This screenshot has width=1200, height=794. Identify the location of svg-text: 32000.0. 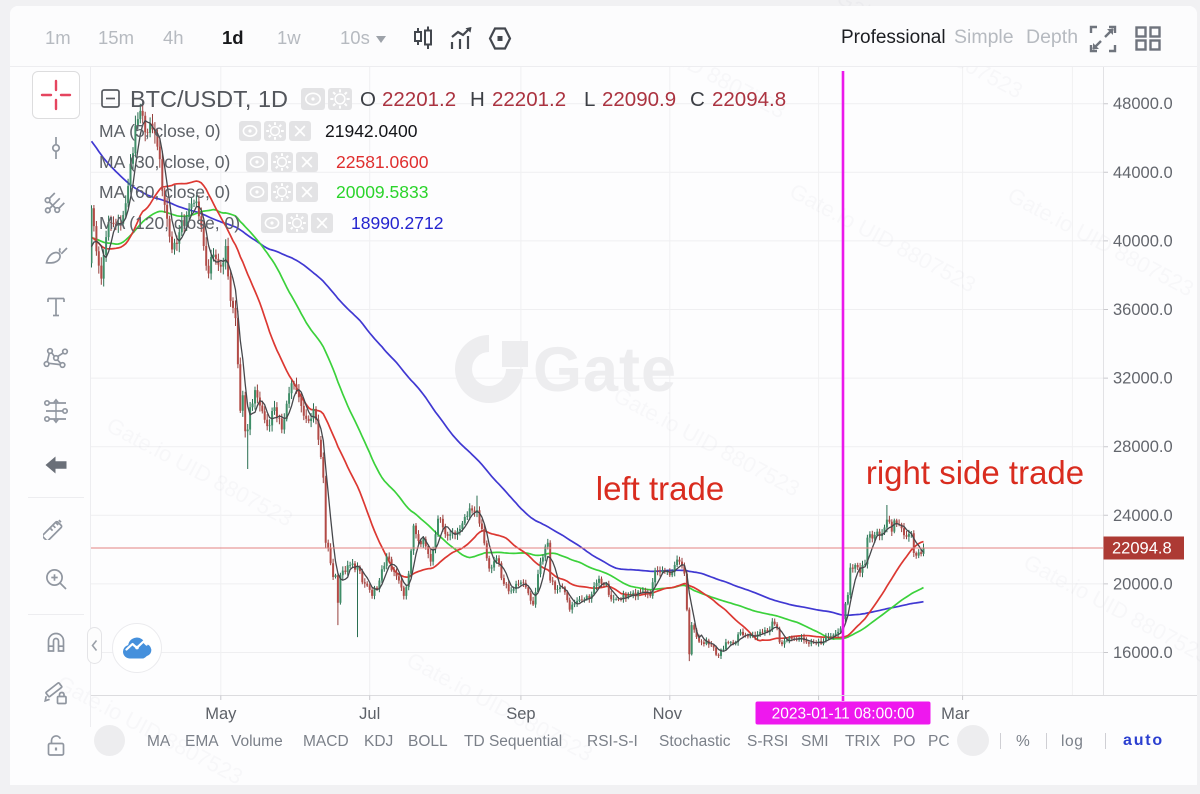
(1143, 379).